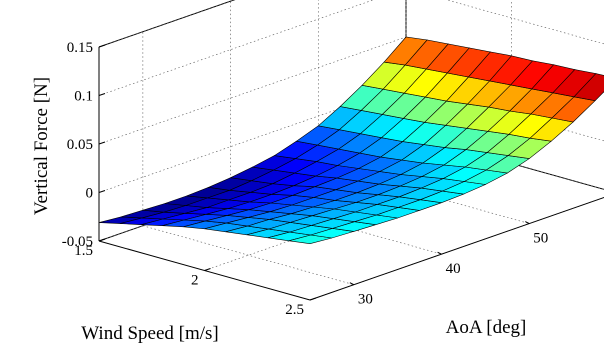 This screenshot has height=360, width=604. Describe the element at coordinates (588, 87) in the screenshot. I see `surface-cell` at that location.